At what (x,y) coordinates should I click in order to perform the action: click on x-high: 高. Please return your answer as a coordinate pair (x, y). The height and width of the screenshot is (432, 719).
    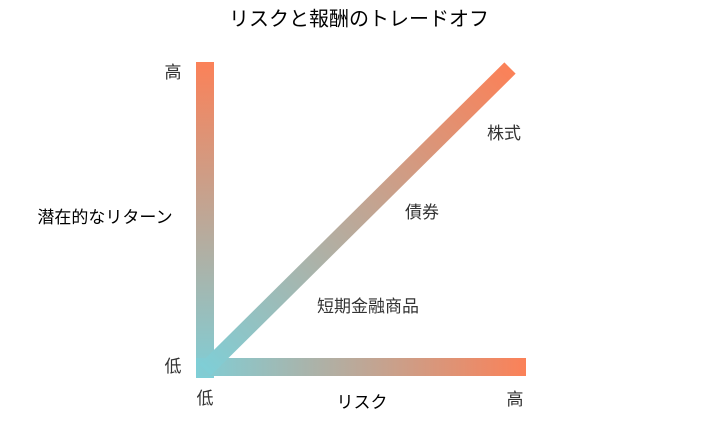
    Looking at the image, I should click on (515, 400).